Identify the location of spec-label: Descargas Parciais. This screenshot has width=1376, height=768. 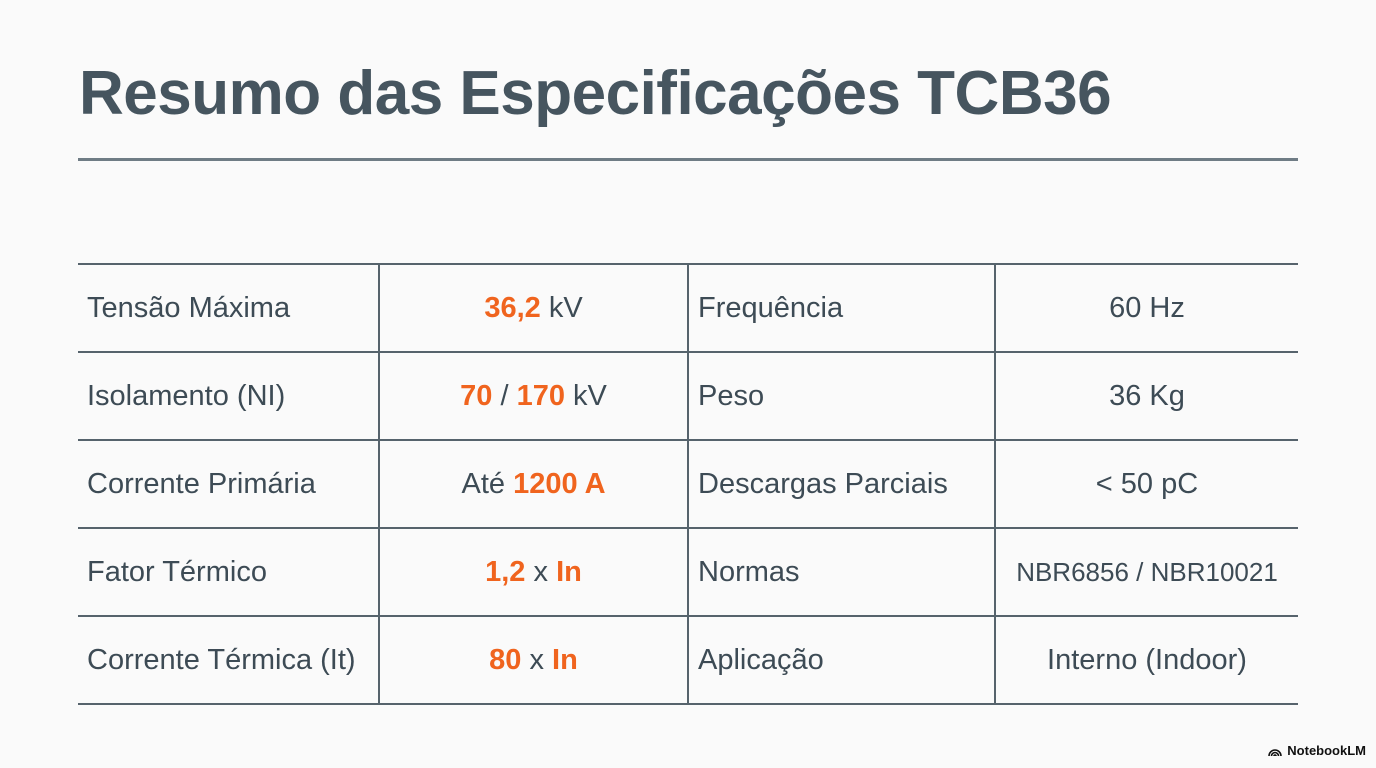
(841, 484).